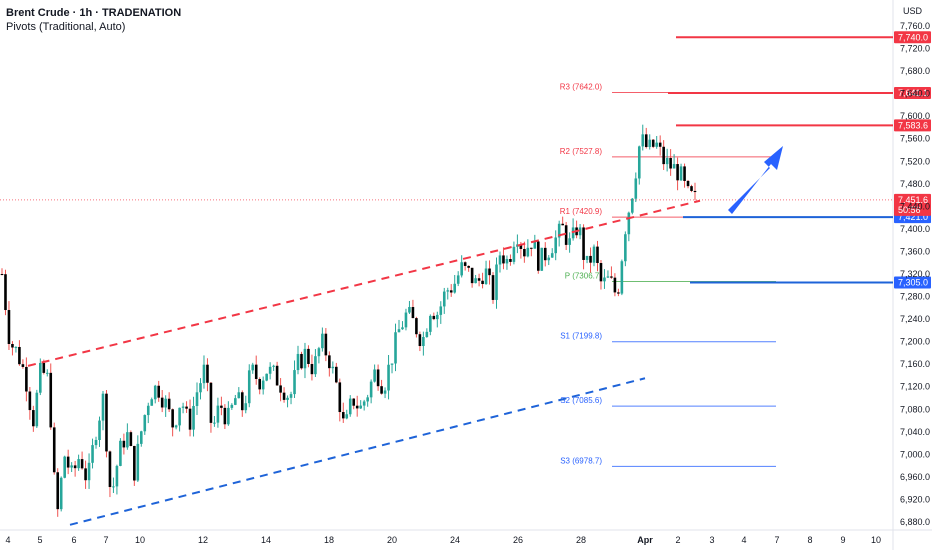 This screenshot has height=550, width=932. What do you see at coordinates (39, 540) in the screenshot?
I see `x-tick-label: 5` at bounding box center [39, 540].